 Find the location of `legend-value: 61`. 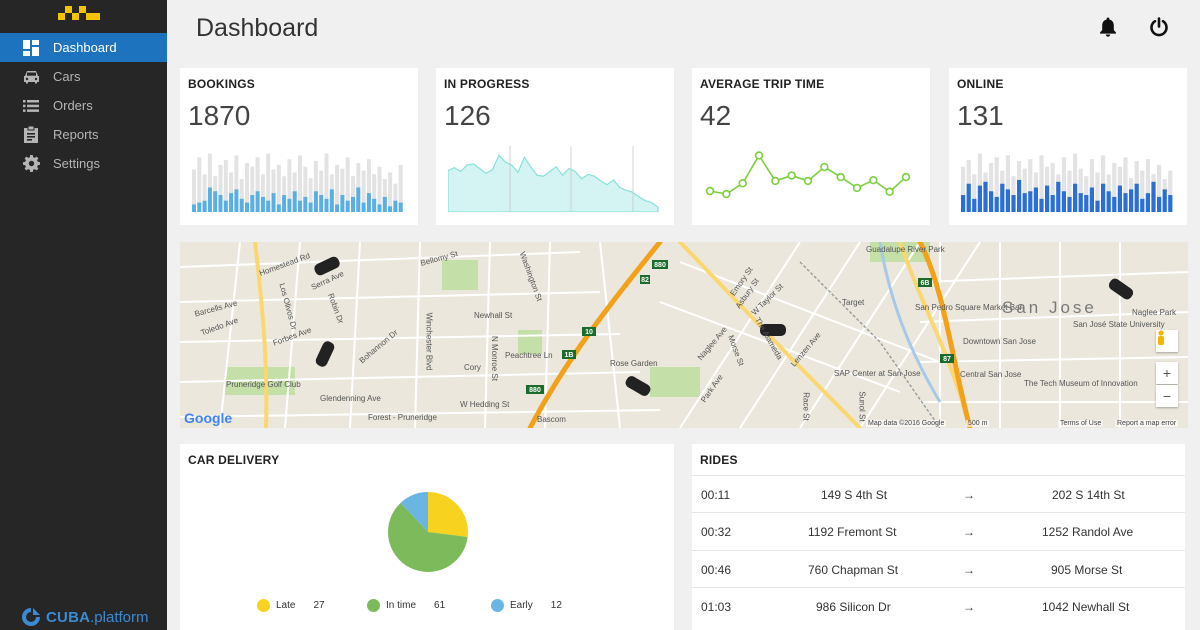

legend-value: 61 is located at coordinates (440, 605).